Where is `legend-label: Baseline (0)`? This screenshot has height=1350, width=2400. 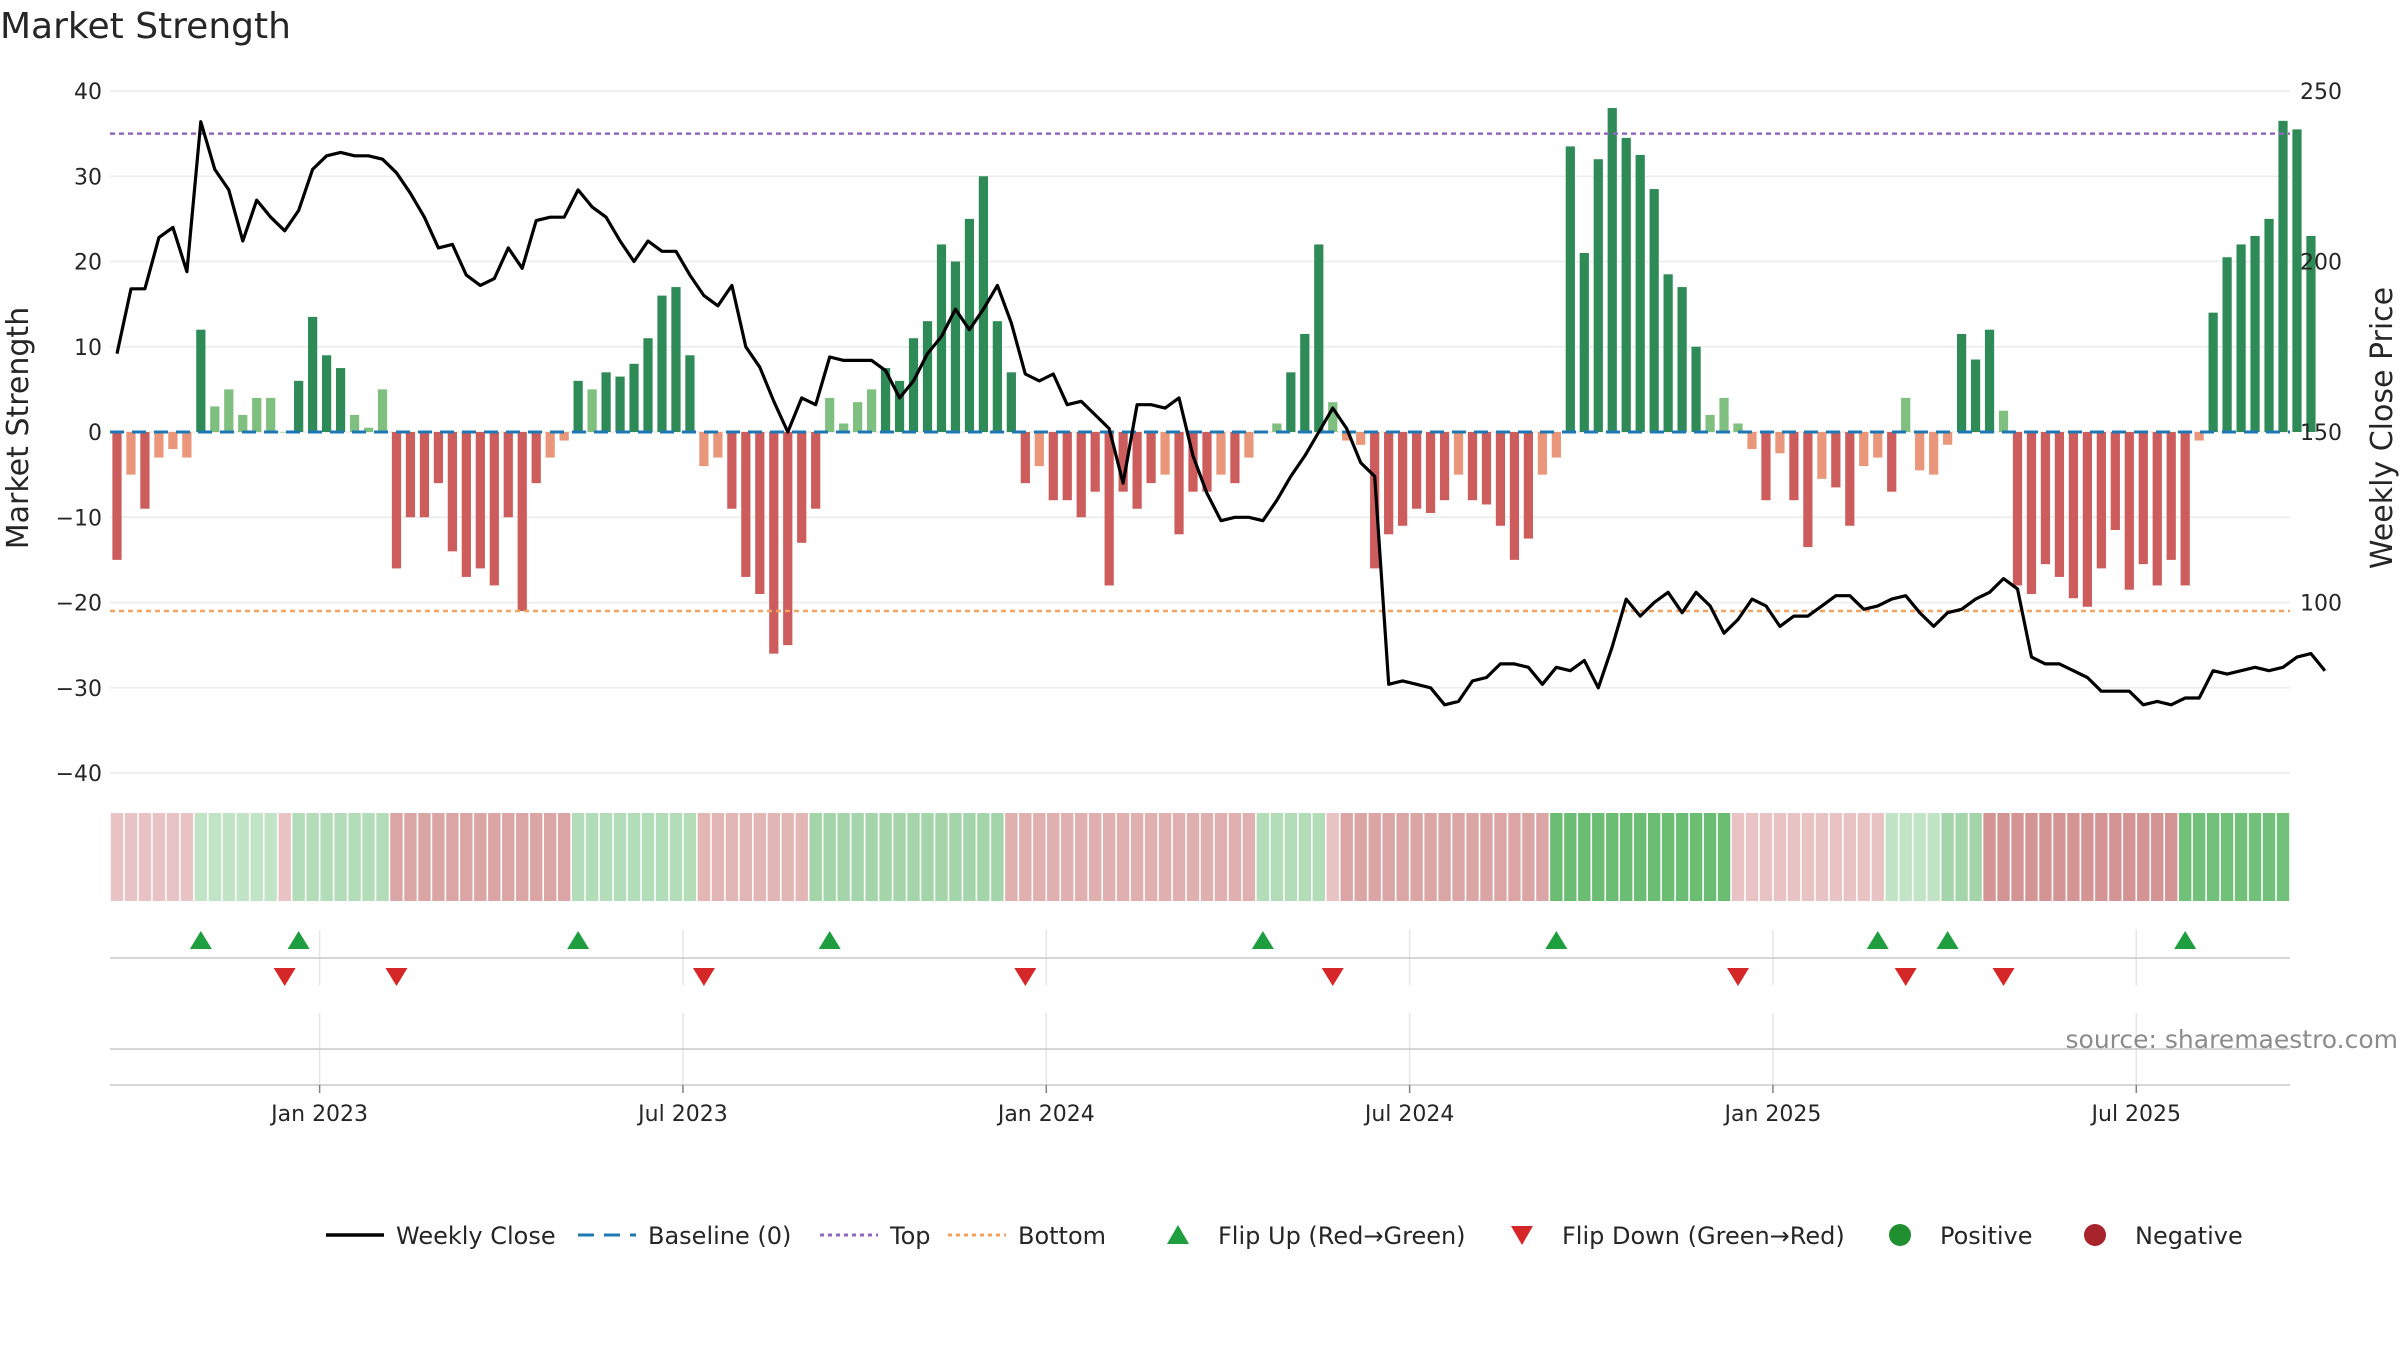 legend-label: Baseline (0) is located at coordinates (719, 1236).